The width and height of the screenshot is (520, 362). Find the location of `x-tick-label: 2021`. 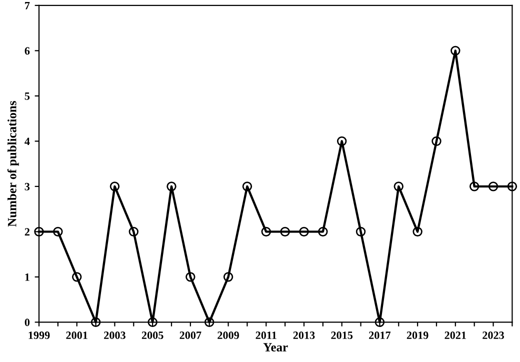

x-tick-label: 2021 is located at coordinates (455, 336).